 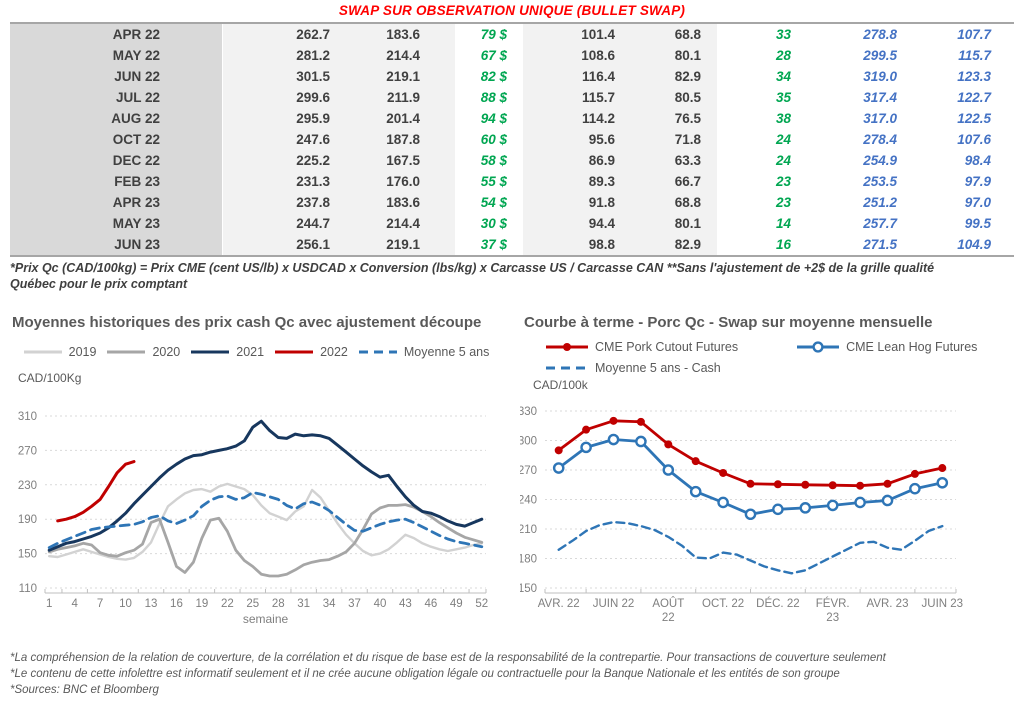 I want to click on cell-value: 247.6, so click(x=313, y=139).